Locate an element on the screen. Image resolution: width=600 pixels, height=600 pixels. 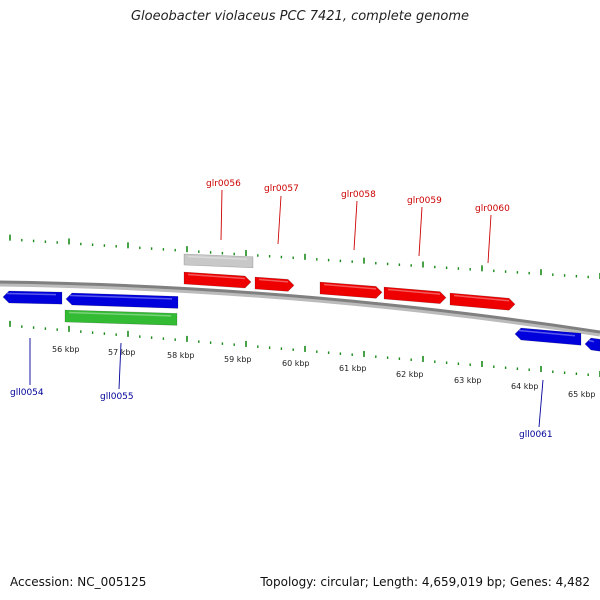
gene-label-glr0060: glr0060 is located at coordinates (492, 209).